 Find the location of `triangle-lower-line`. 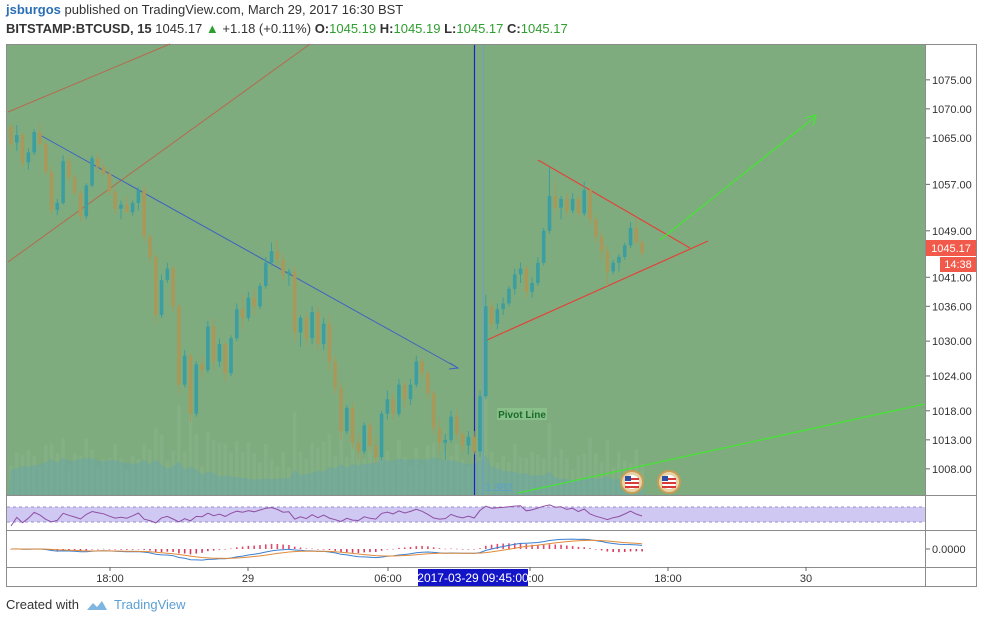

triangle-lower-line is located at coordinates (597, 290).